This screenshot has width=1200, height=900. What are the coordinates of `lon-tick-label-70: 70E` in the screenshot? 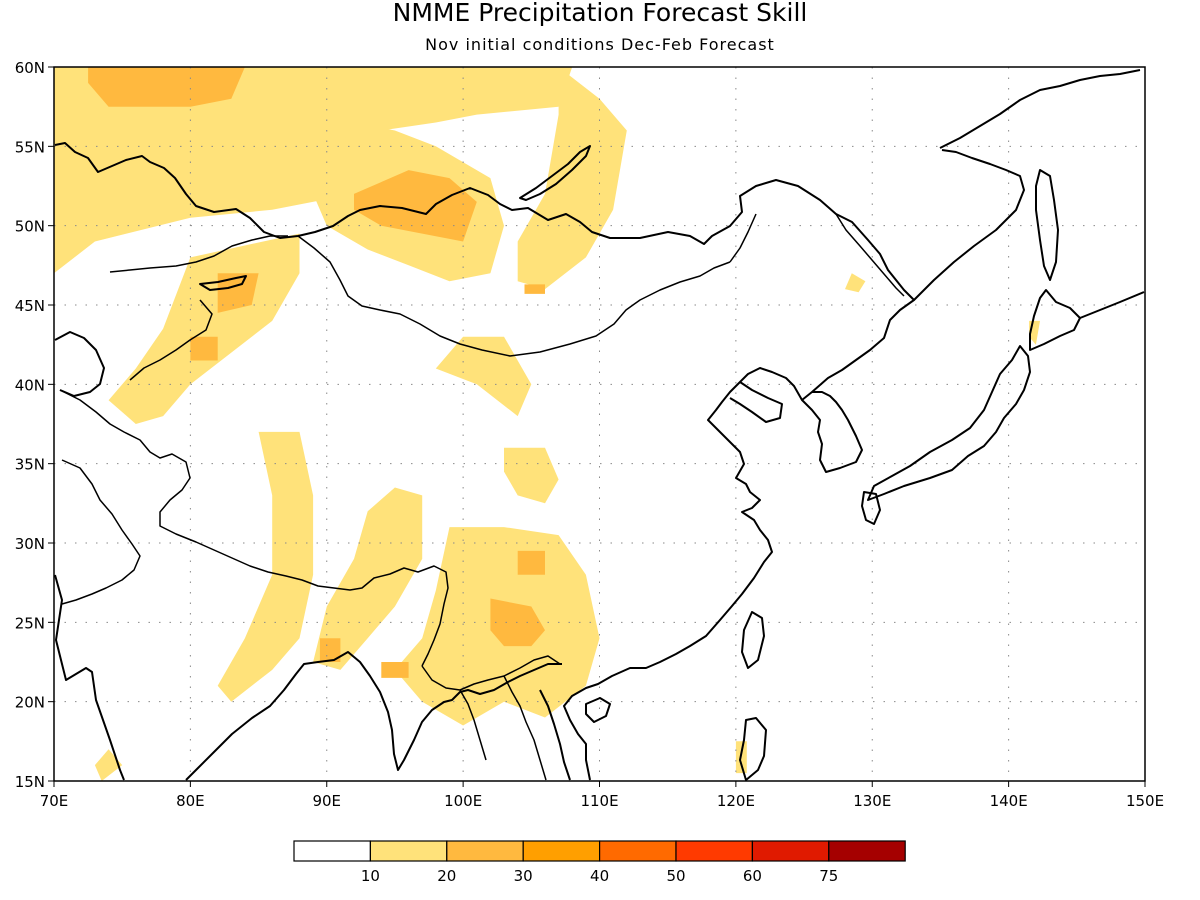 It's located at (54, 801).